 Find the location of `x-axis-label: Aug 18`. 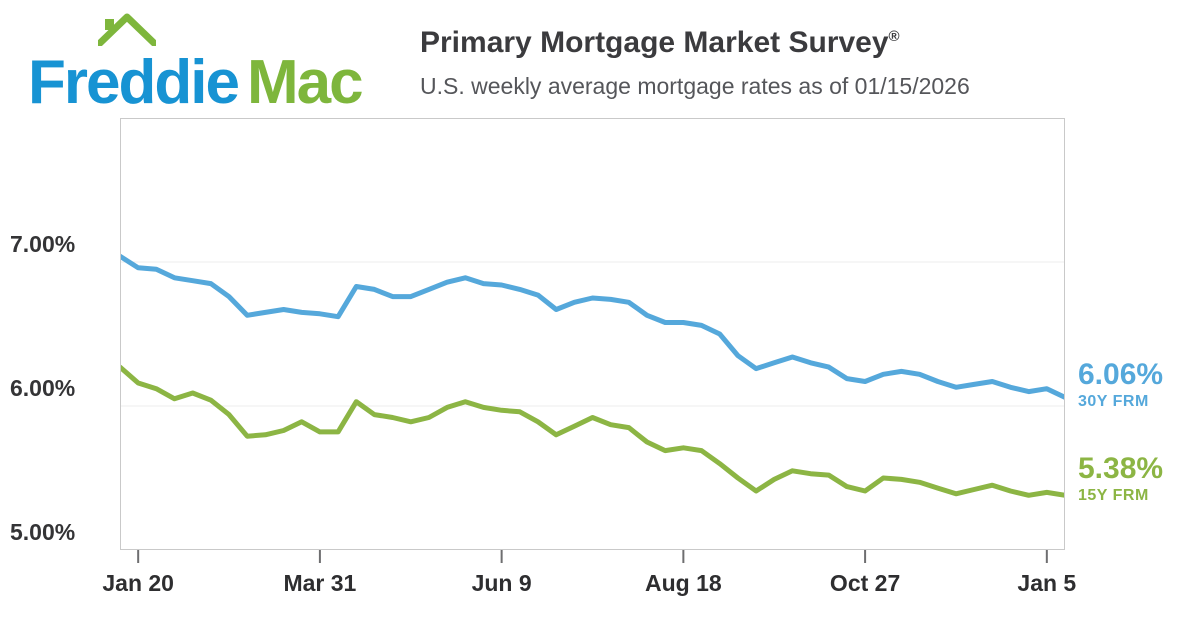

x-axis-label: Aug 18 is located at coordinates (683, 583).